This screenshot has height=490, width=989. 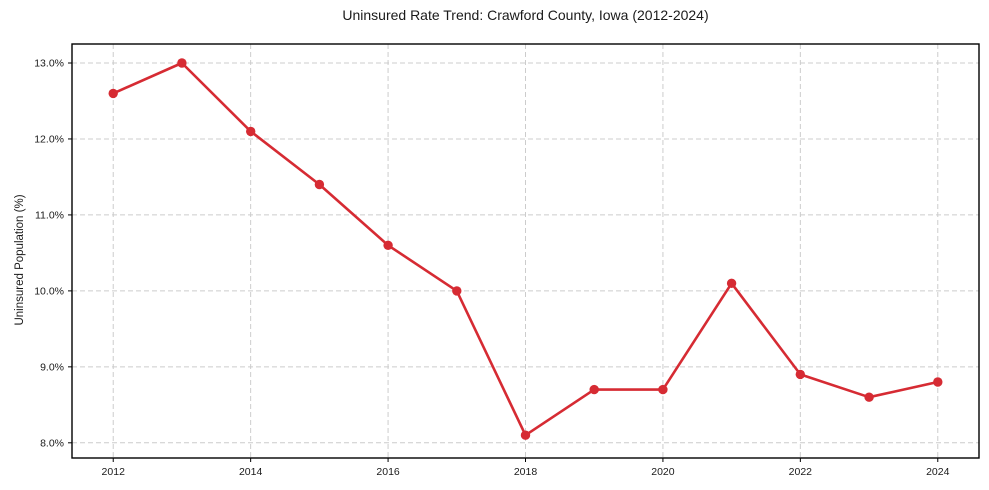 What do you see at coordinates (49, 64) in the screenshot?
I see `y-tick-label: 13.0%` at bounding box center [49, 64].